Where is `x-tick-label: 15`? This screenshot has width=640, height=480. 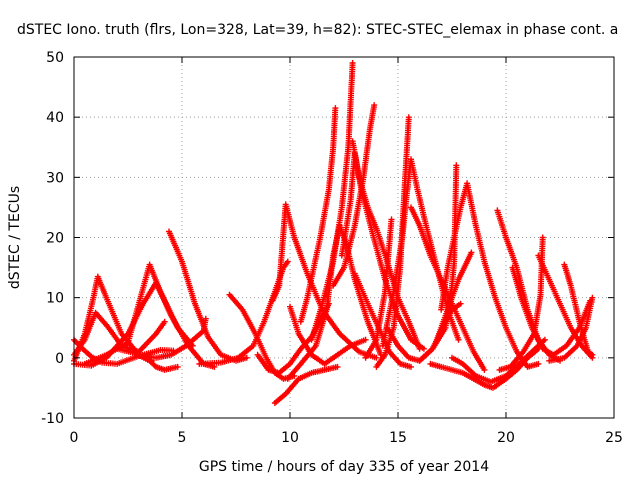 x-tick-label: 15 is located at coordinates (398, 438).